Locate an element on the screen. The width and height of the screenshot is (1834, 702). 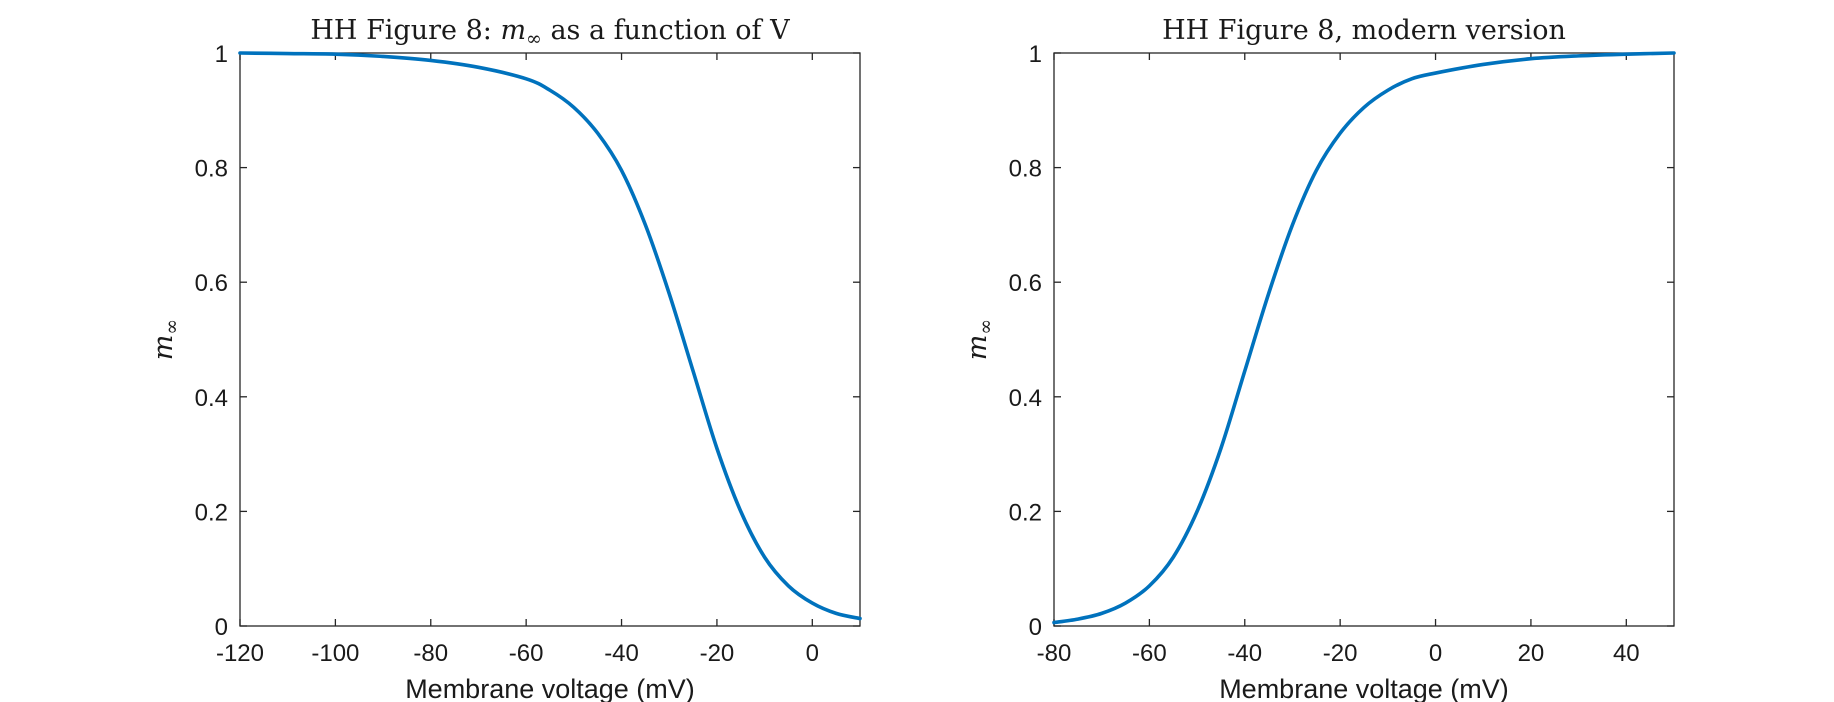
x-tick-label: -120 is located at coordinates (240, 653).